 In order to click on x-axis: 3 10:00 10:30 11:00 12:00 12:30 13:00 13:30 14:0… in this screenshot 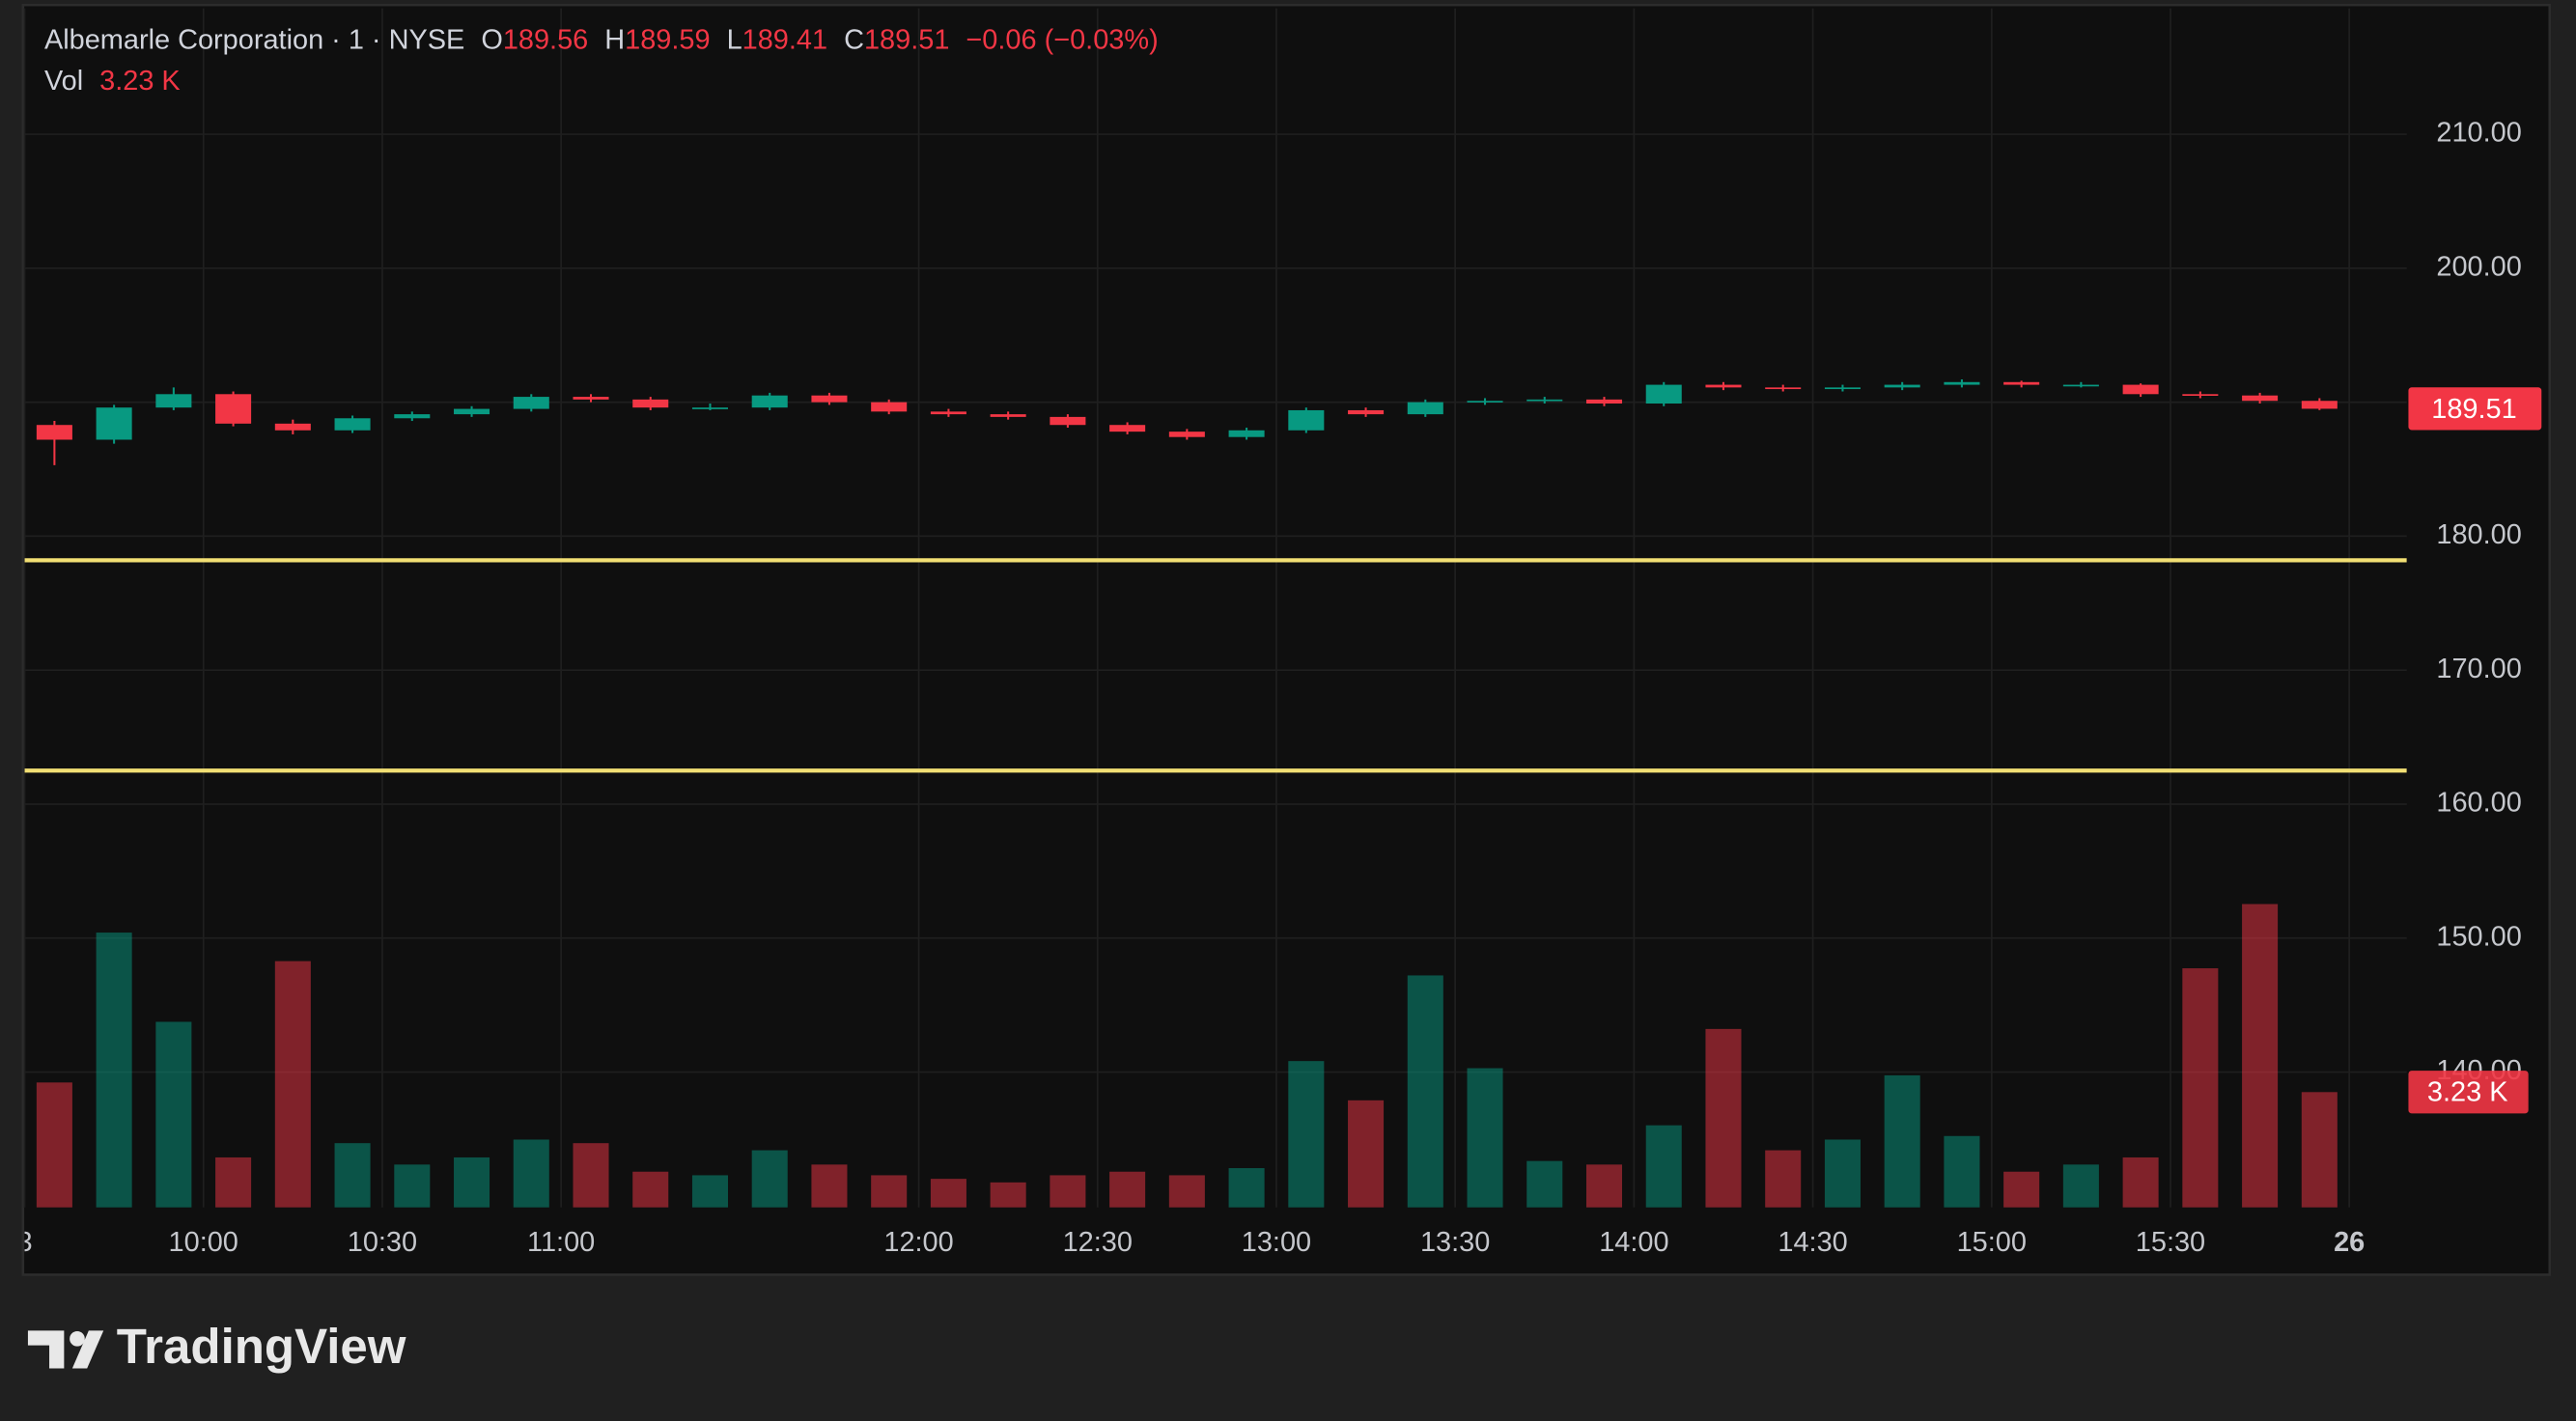, I will do `click(1191, 1242)`.